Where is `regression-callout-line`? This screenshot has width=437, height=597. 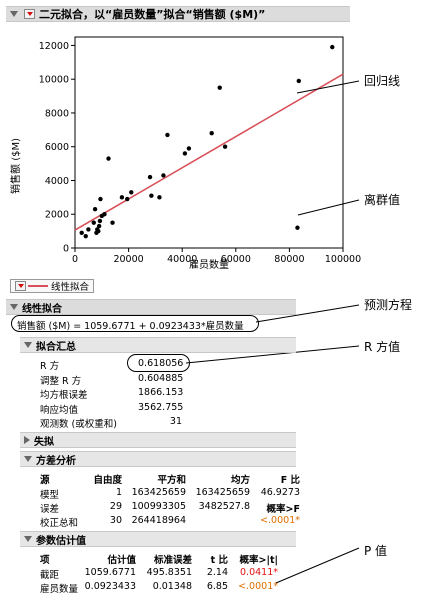
regression-callout-line is located at coordinates (328, 87).